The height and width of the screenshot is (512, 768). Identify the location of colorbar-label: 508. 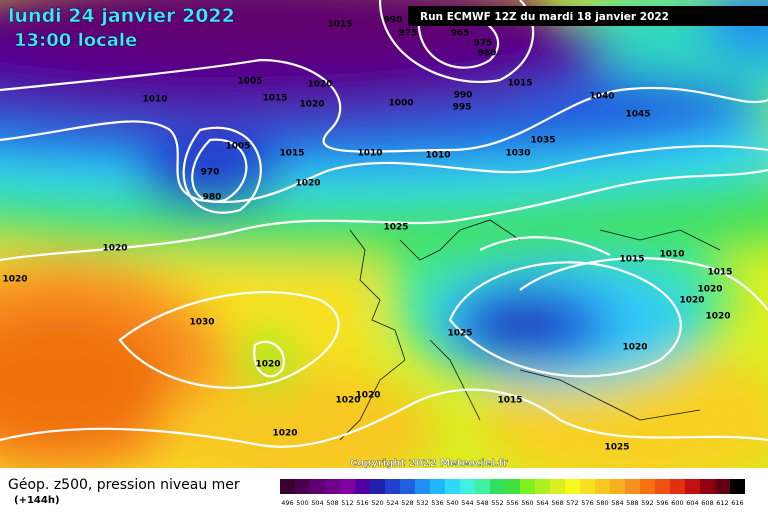
(332, 503).